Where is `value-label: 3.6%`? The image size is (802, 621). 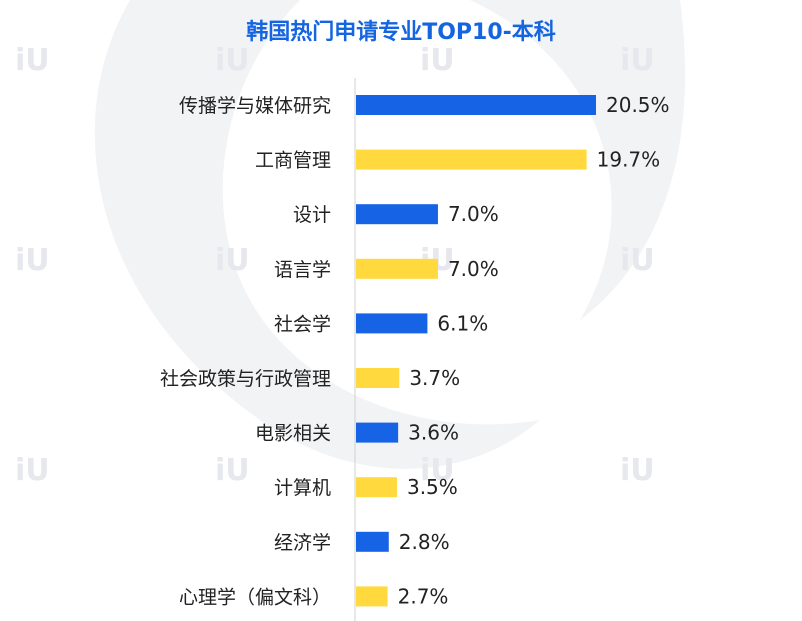
value-label: 3.6% is located at coordinates (433, 433).